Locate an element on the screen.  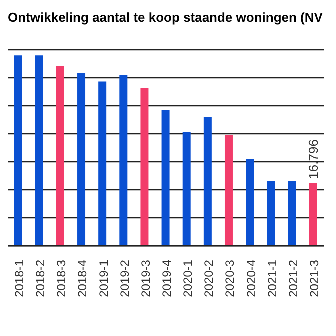
x-tick-label: 2019-2 is located at coordinates (125, 279).